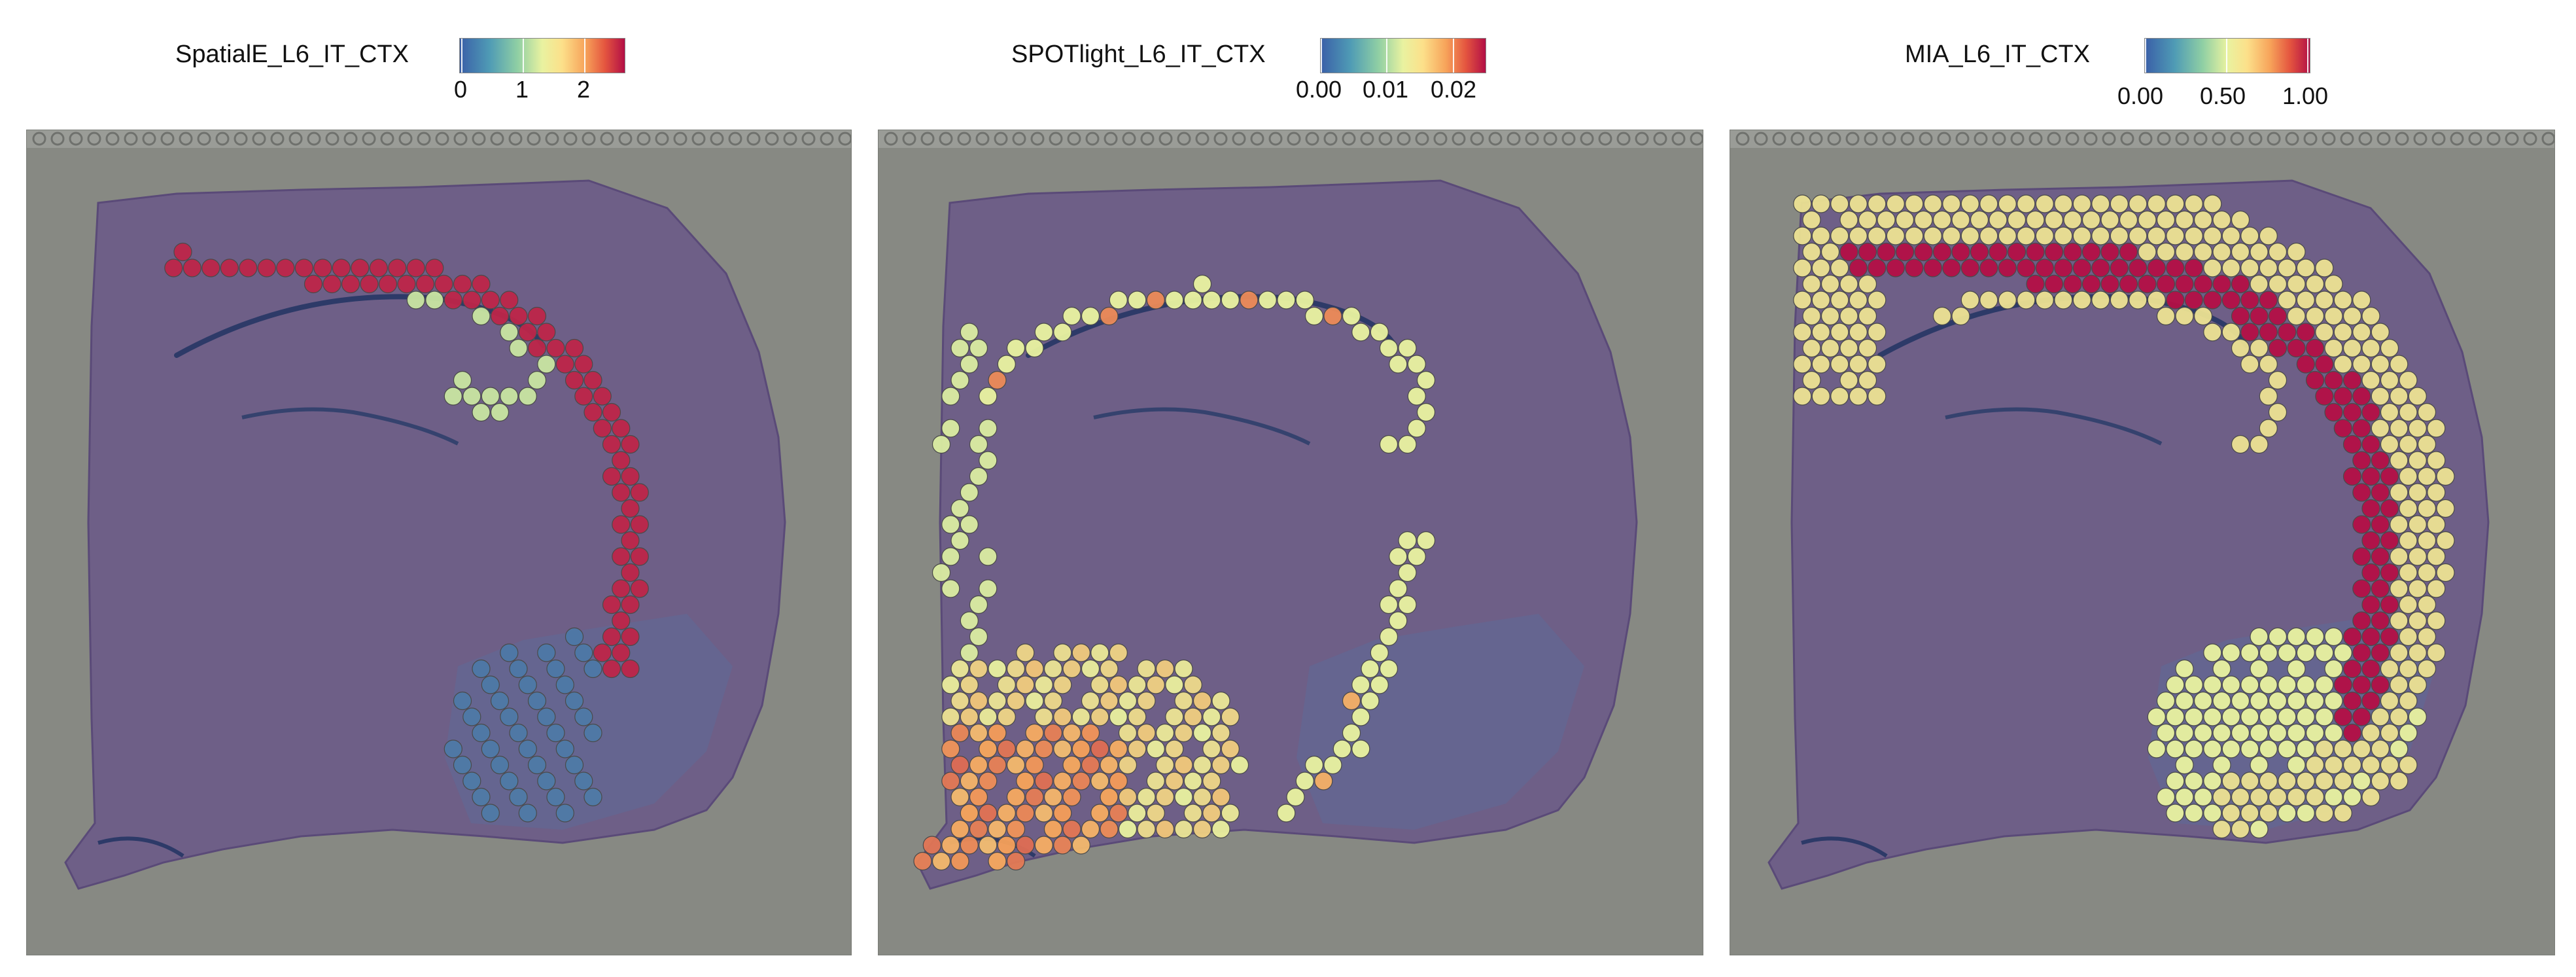  Describe the element at coordinates (1385, 89) in the screenshot. I see `tick-label: 0.01` at that location.